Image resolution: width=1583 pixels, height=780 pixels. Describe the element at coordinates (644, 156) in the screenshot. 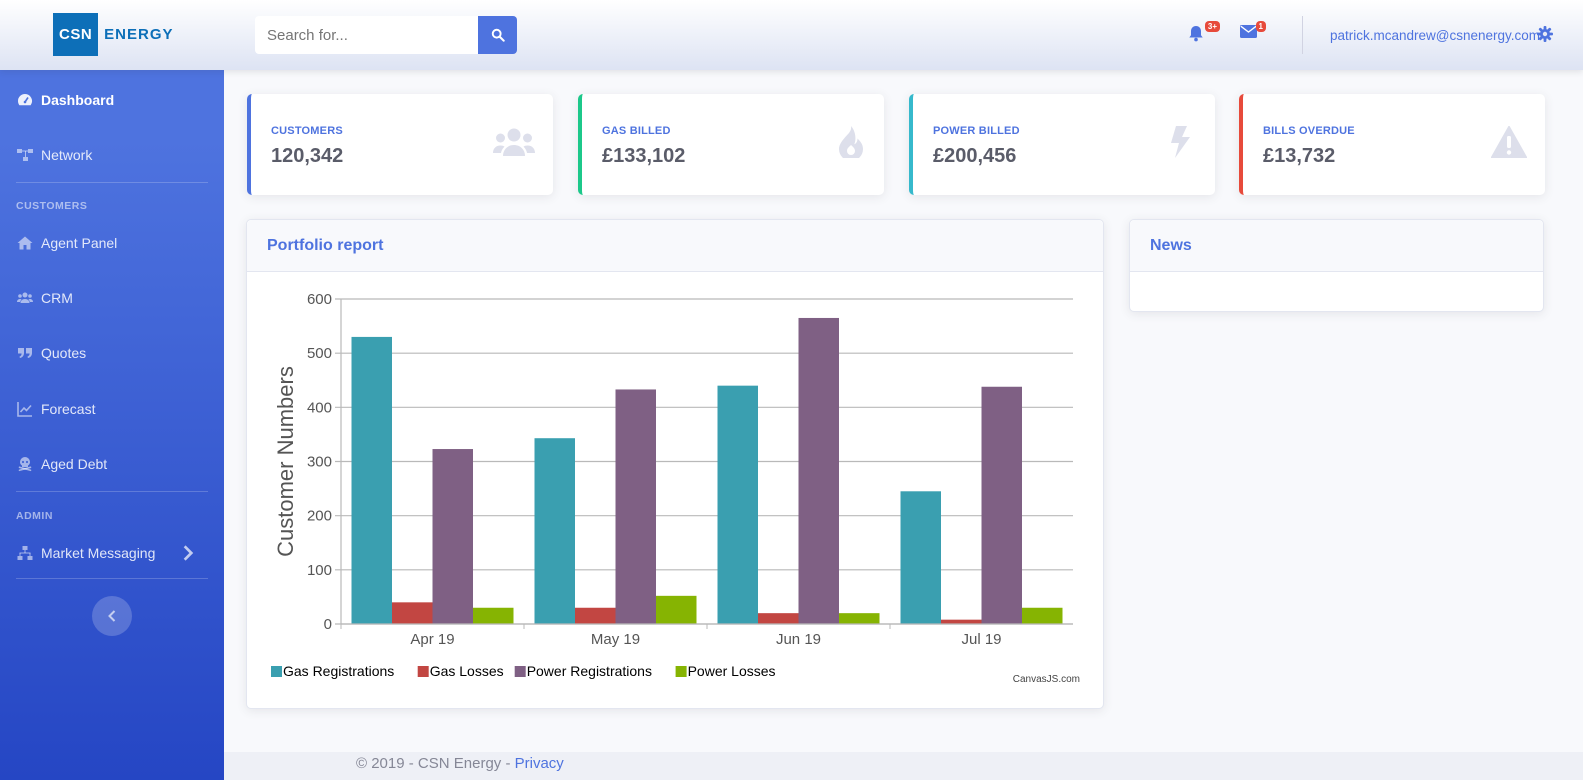

I see `card-value: £133,102` at that location.